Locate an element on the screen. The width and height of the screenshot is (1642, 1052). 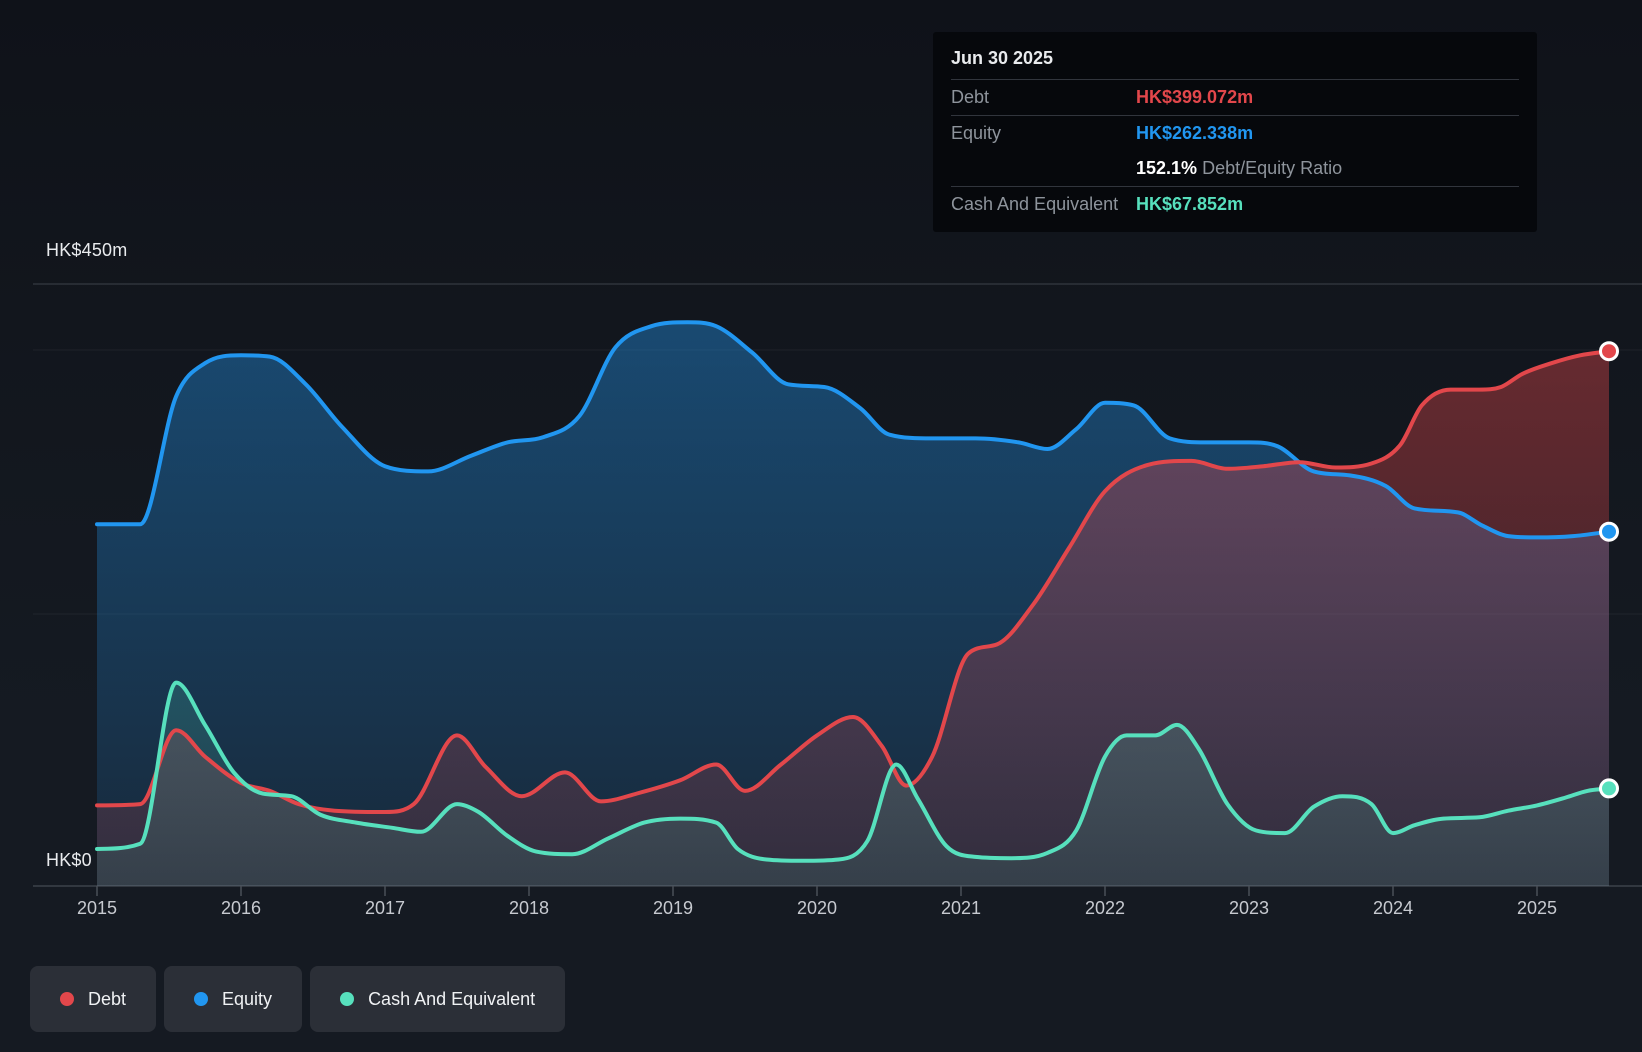
x-axis-ticks is located at coordinates (817, 891).